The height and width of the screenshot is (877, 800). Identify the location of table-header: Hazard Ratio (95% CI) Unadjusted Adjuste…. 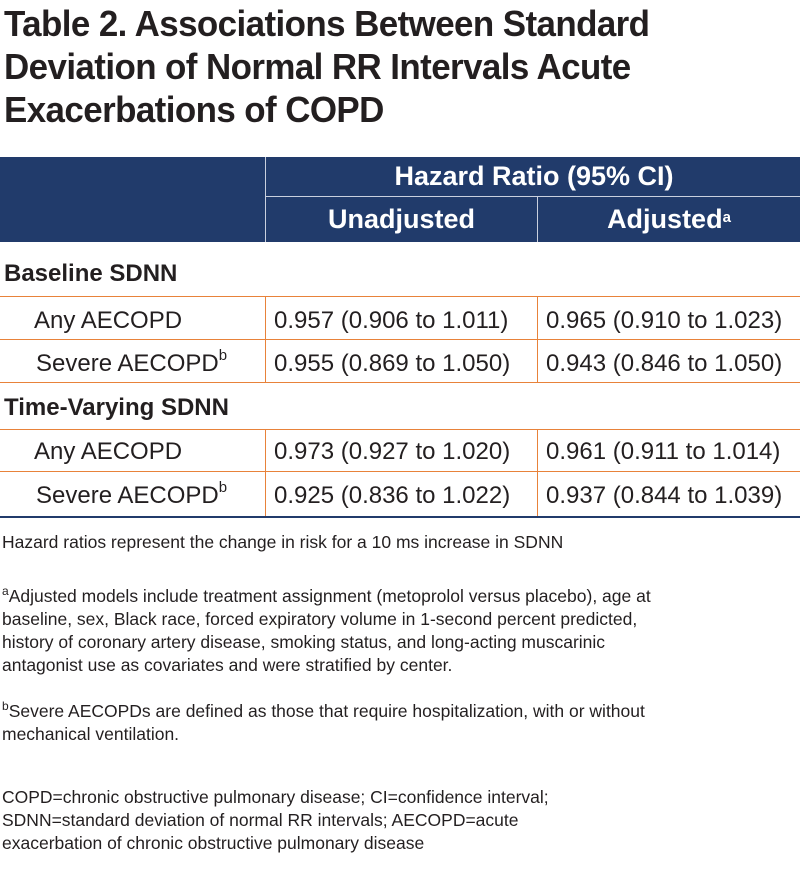
(400, 199).